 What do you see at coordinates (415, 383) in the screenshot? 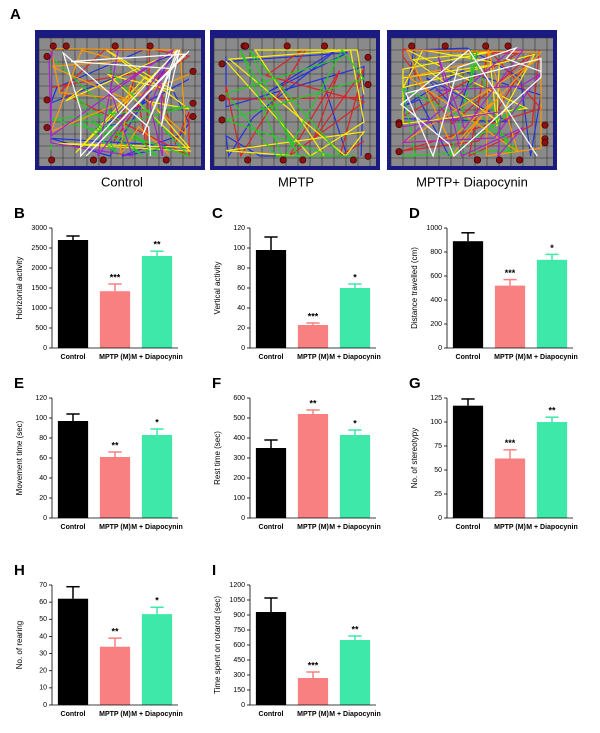
I see `panel-letter: G` at bounding box center [415, 383].